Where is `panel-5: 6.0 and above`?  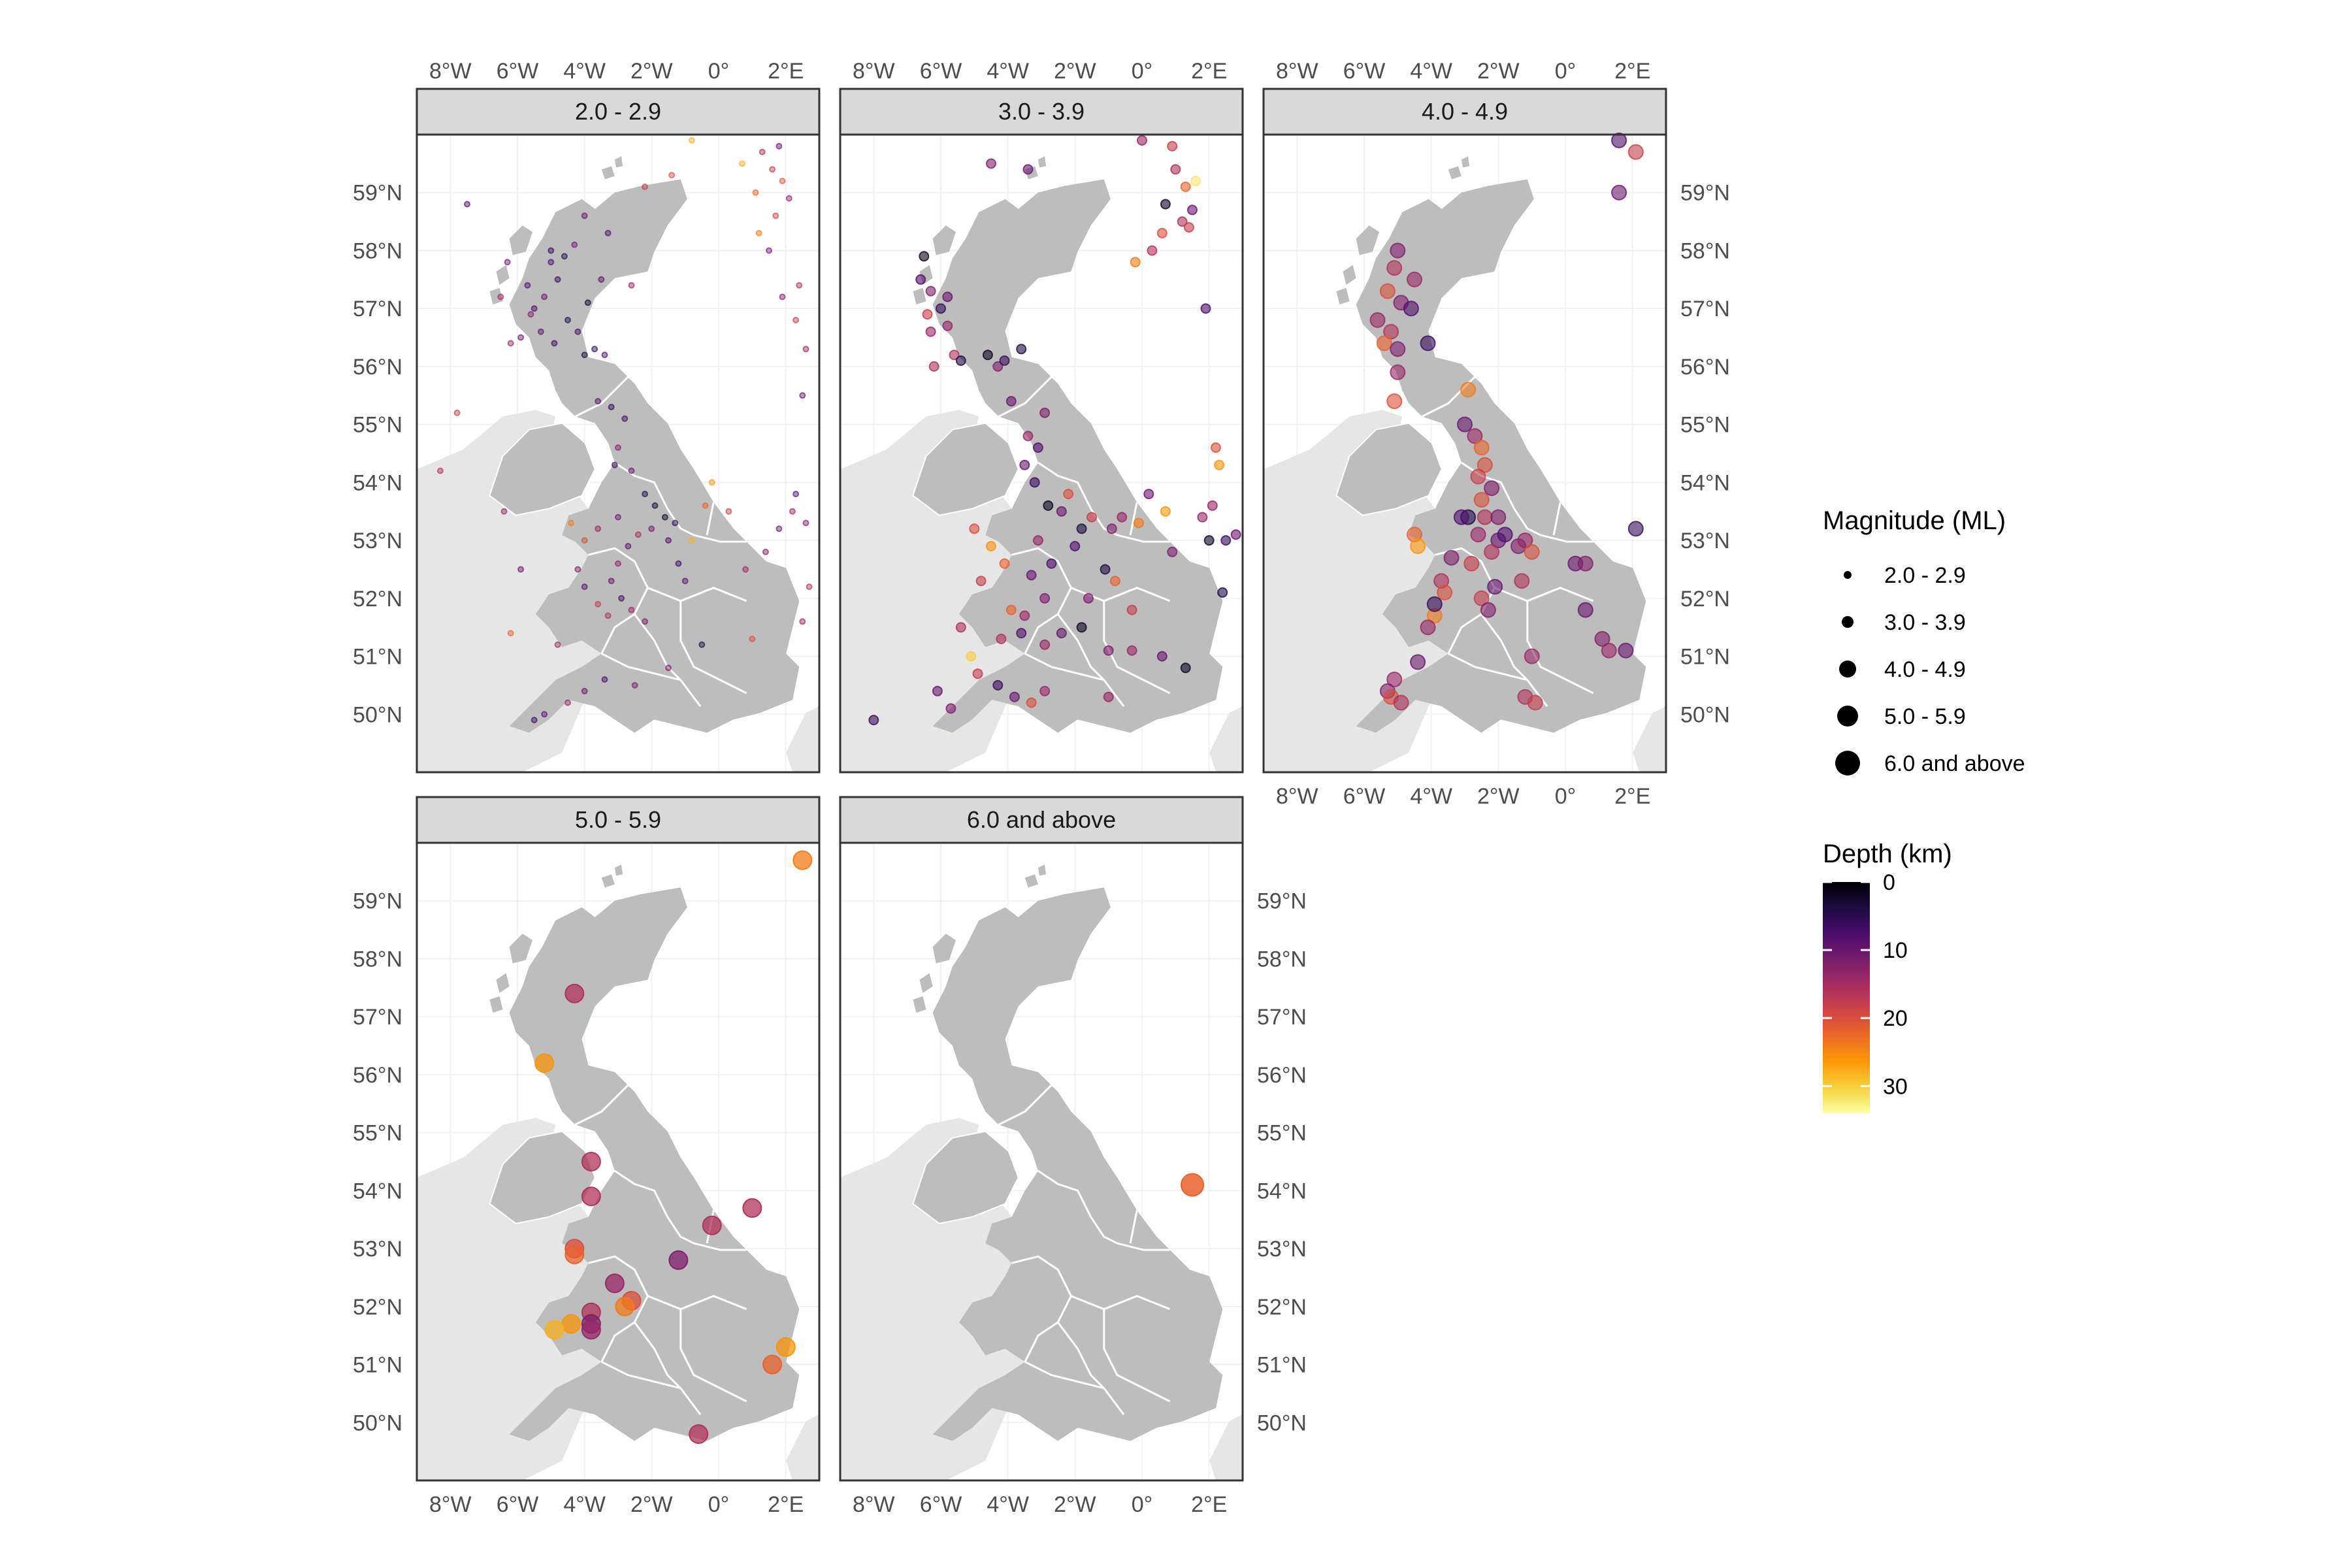
panel-5: 6.0 and above is located at coordinates (1041, 1139).